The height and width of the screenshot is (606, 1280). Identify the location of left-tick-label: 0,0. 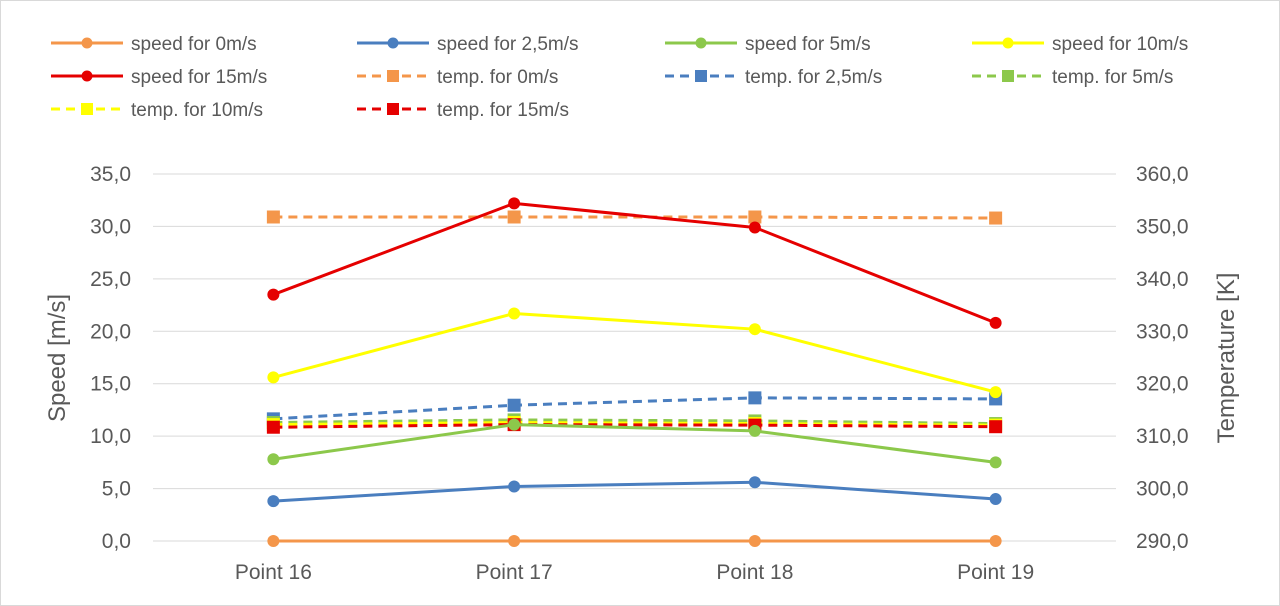
(116, 541).